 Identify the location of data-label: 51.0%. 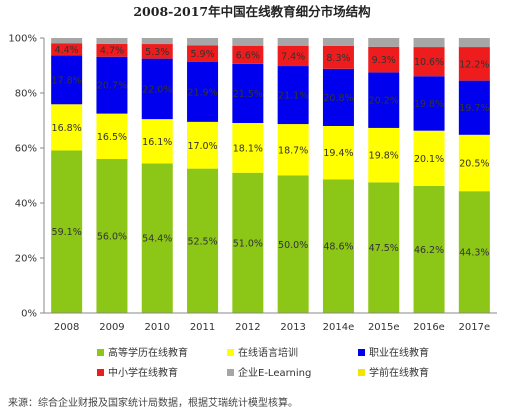
(248, 243).